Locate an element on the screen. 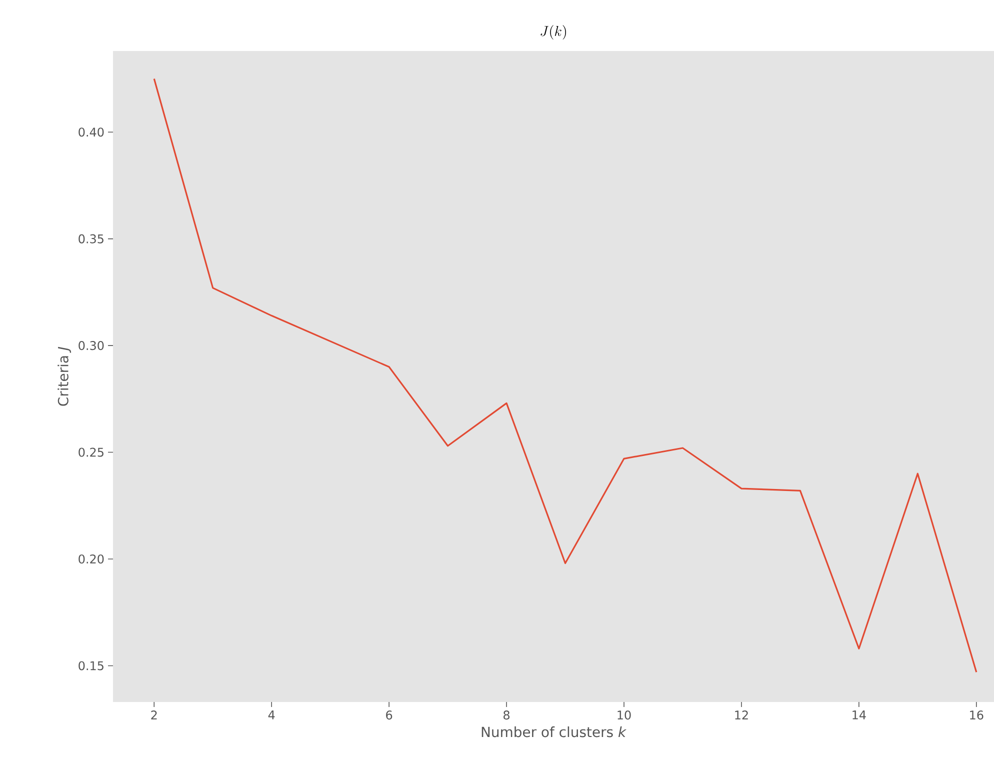  y-tick-label: 0.35 is located at coordinates (91, 239).